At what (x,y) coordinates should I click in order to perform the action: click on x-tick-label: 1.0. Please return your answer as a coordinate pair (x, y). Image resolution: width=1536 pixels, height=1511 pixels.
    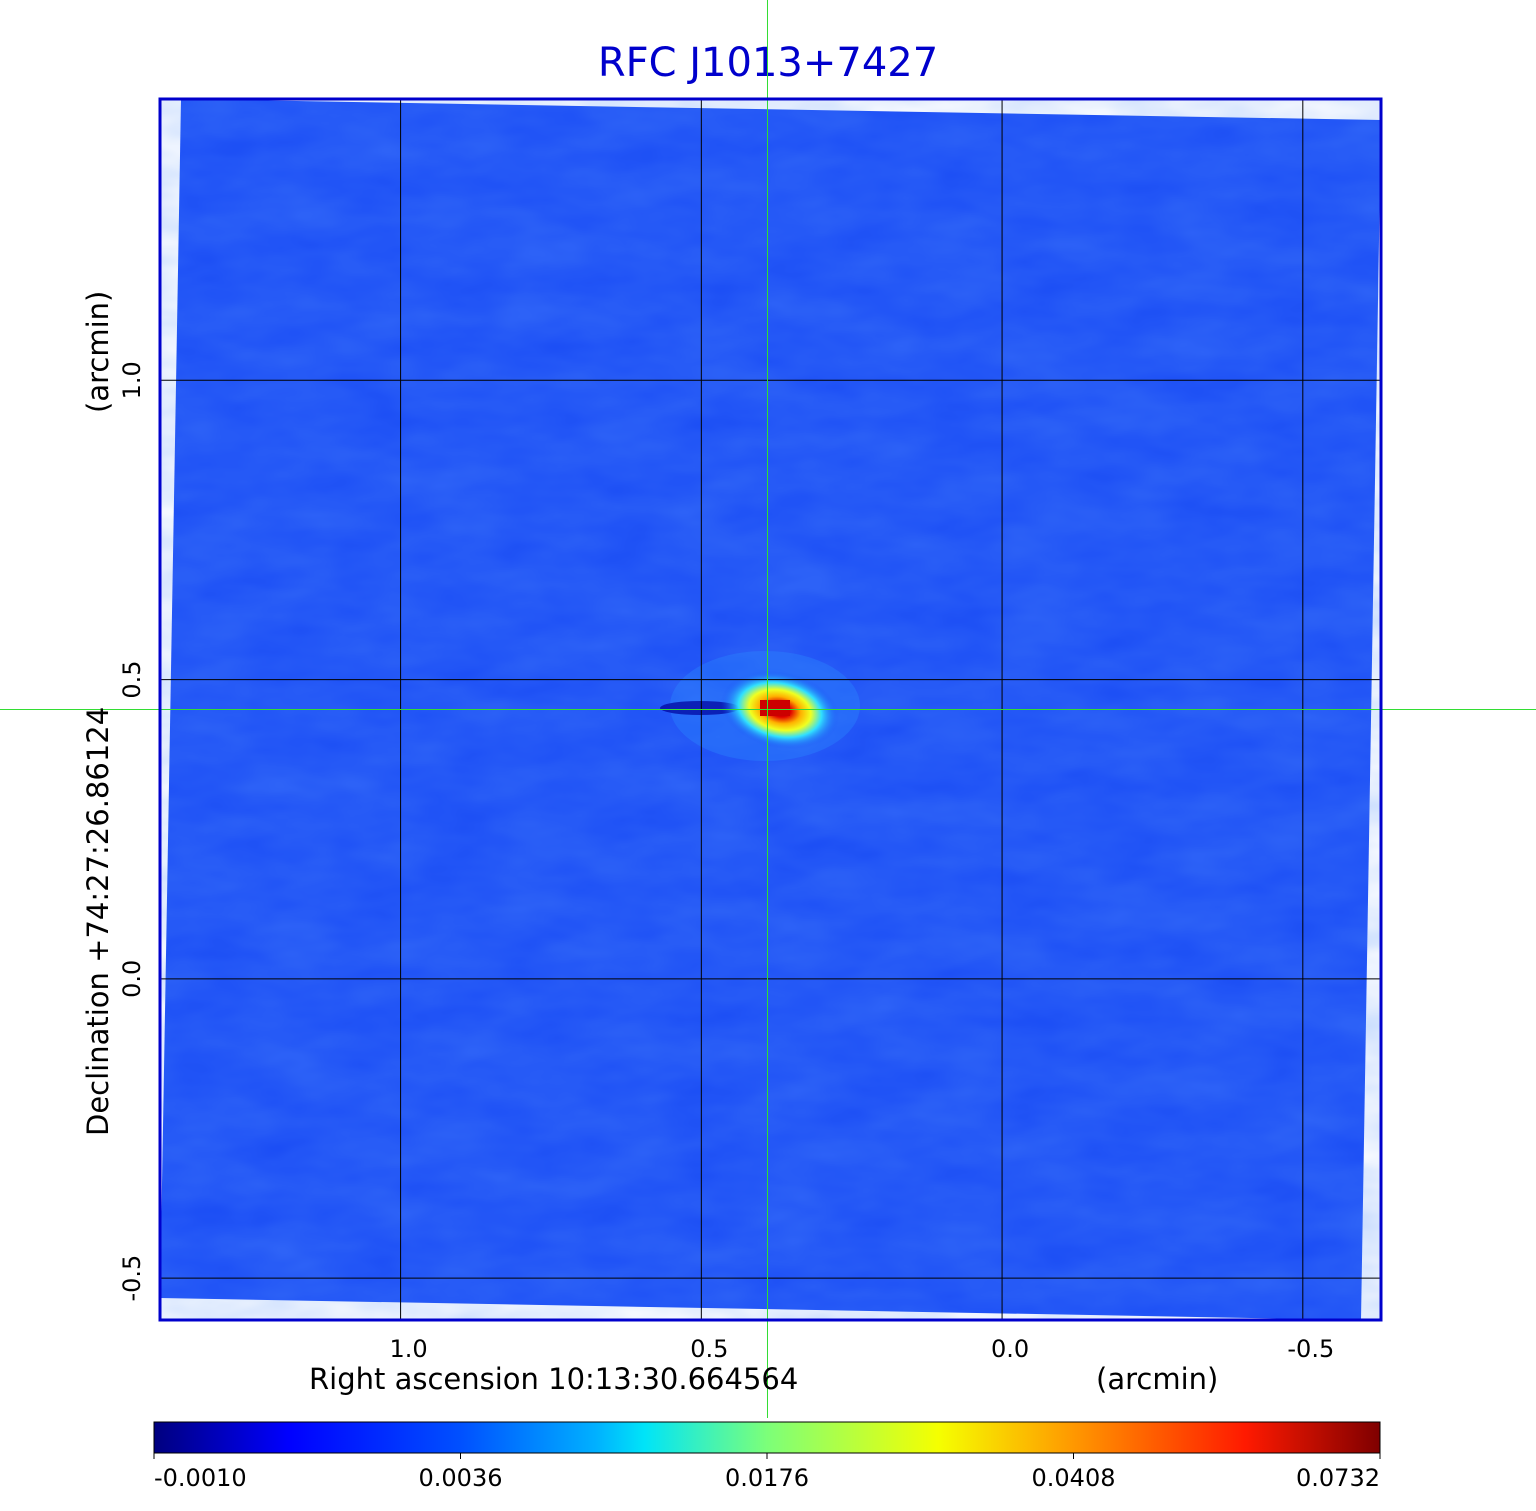
    Looking at the image, I should click on (409, 1349).